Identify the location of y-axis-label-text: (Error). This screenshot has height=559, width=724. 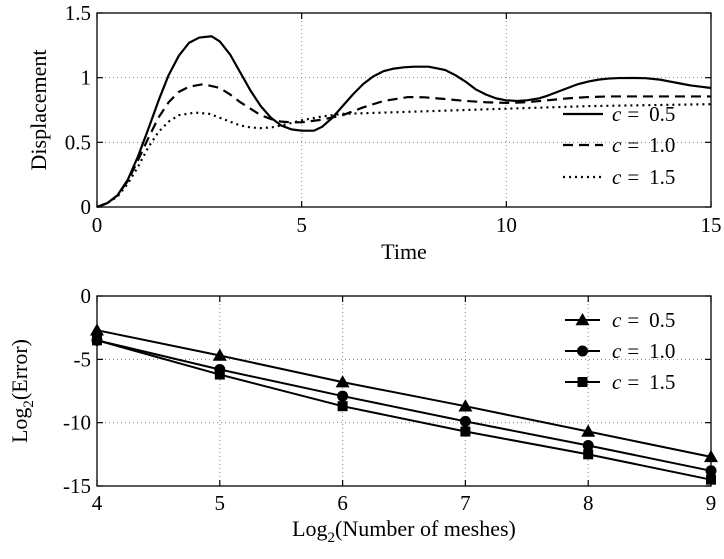
(19, 369).